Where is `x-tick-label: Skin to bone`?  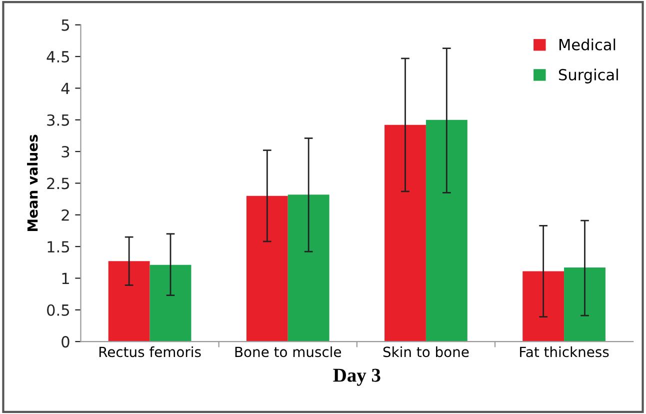
x-tick-label: Skin to bone is located at coordinates (426, 352).